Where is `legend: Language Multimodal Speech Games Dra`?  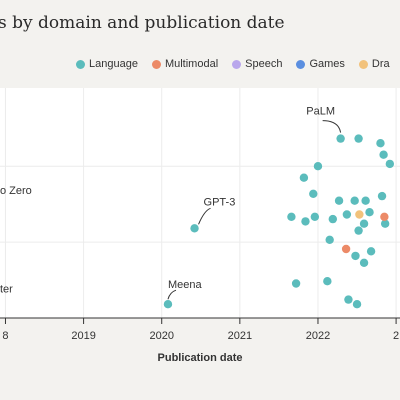 legend: Language Multimodal Speech Games Dra is located at coordinates (233, 64).